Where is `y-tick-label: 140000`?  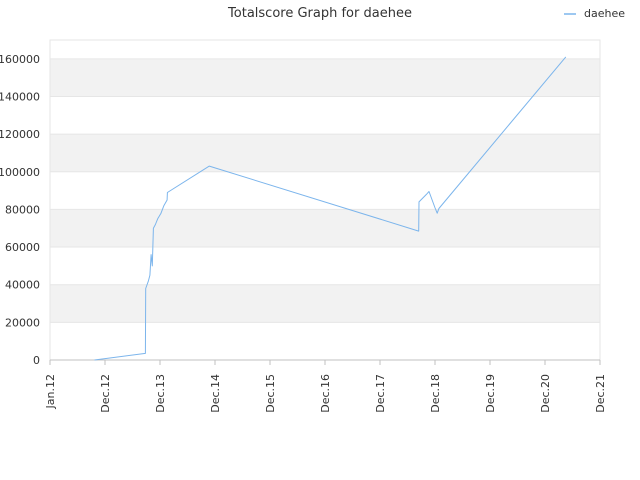 y-tick-label: 140000 is located at coordinates (20, 96).